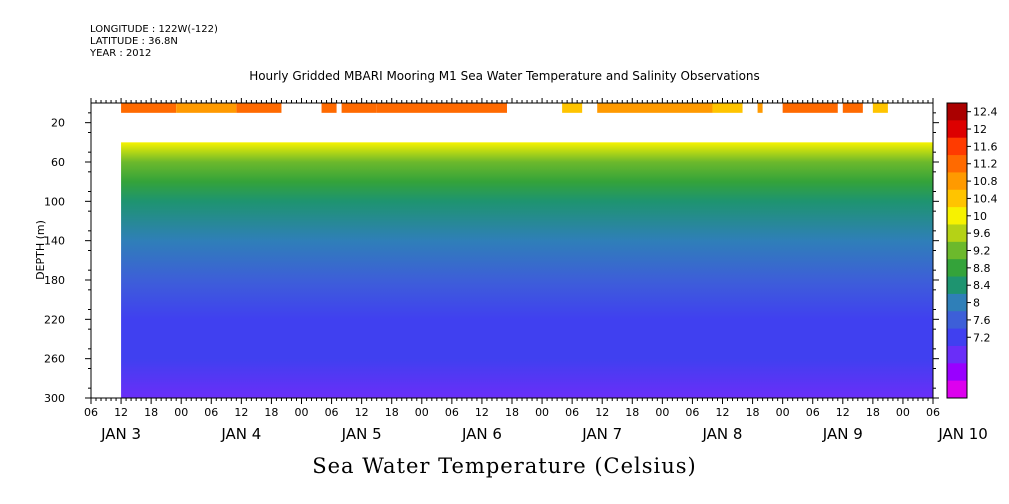 This screenshot has width=1009, height=504. Describe the element at coordinates (962, 434) in the screenshot. I see `x-day-label: JAN 10` at that location.